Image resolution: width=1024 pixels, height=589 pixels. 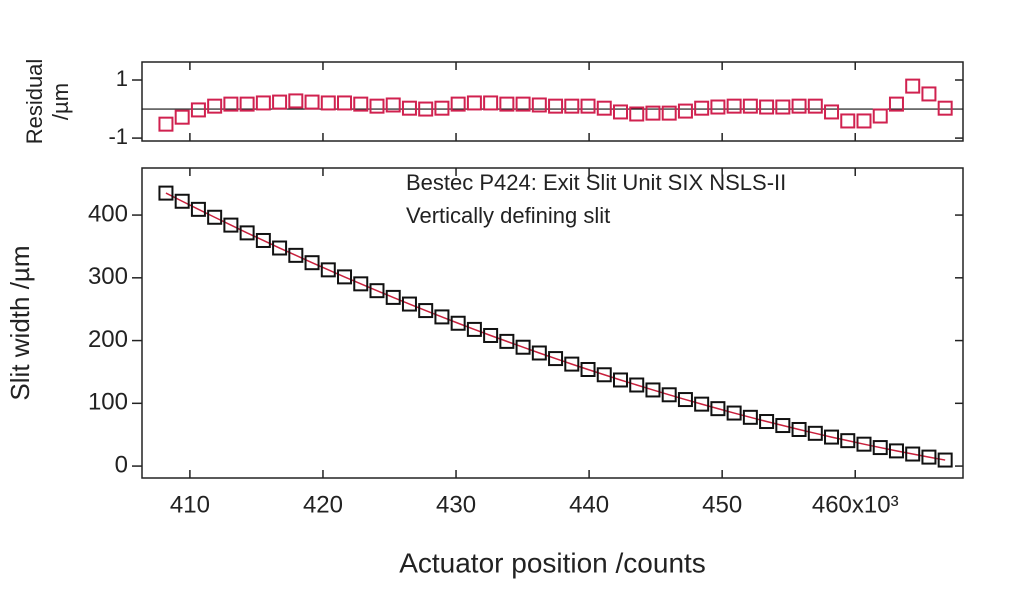 I want to click on y-tick-label: 300, so click(x=108, y=276).